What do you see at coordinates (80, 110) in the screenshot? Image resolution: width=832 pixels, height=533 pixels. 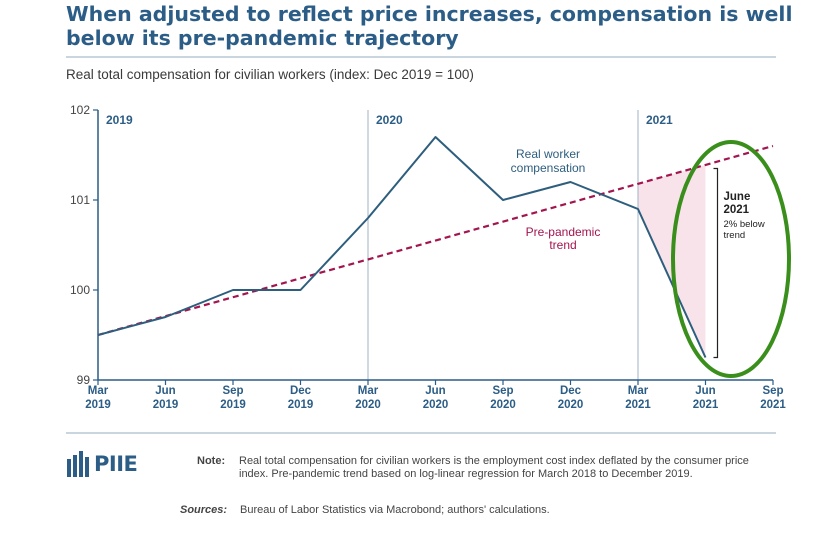 I see `y-tick-label: 102` at bounding box center [80, 110].